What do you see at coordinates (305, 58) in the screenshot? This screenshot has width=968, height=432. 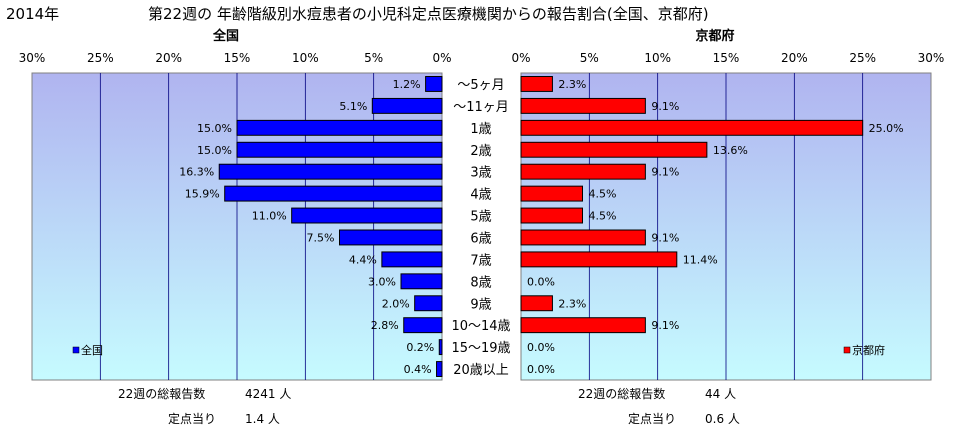 I see `left-tick-label: 10%` at bounding box center [305, 58].